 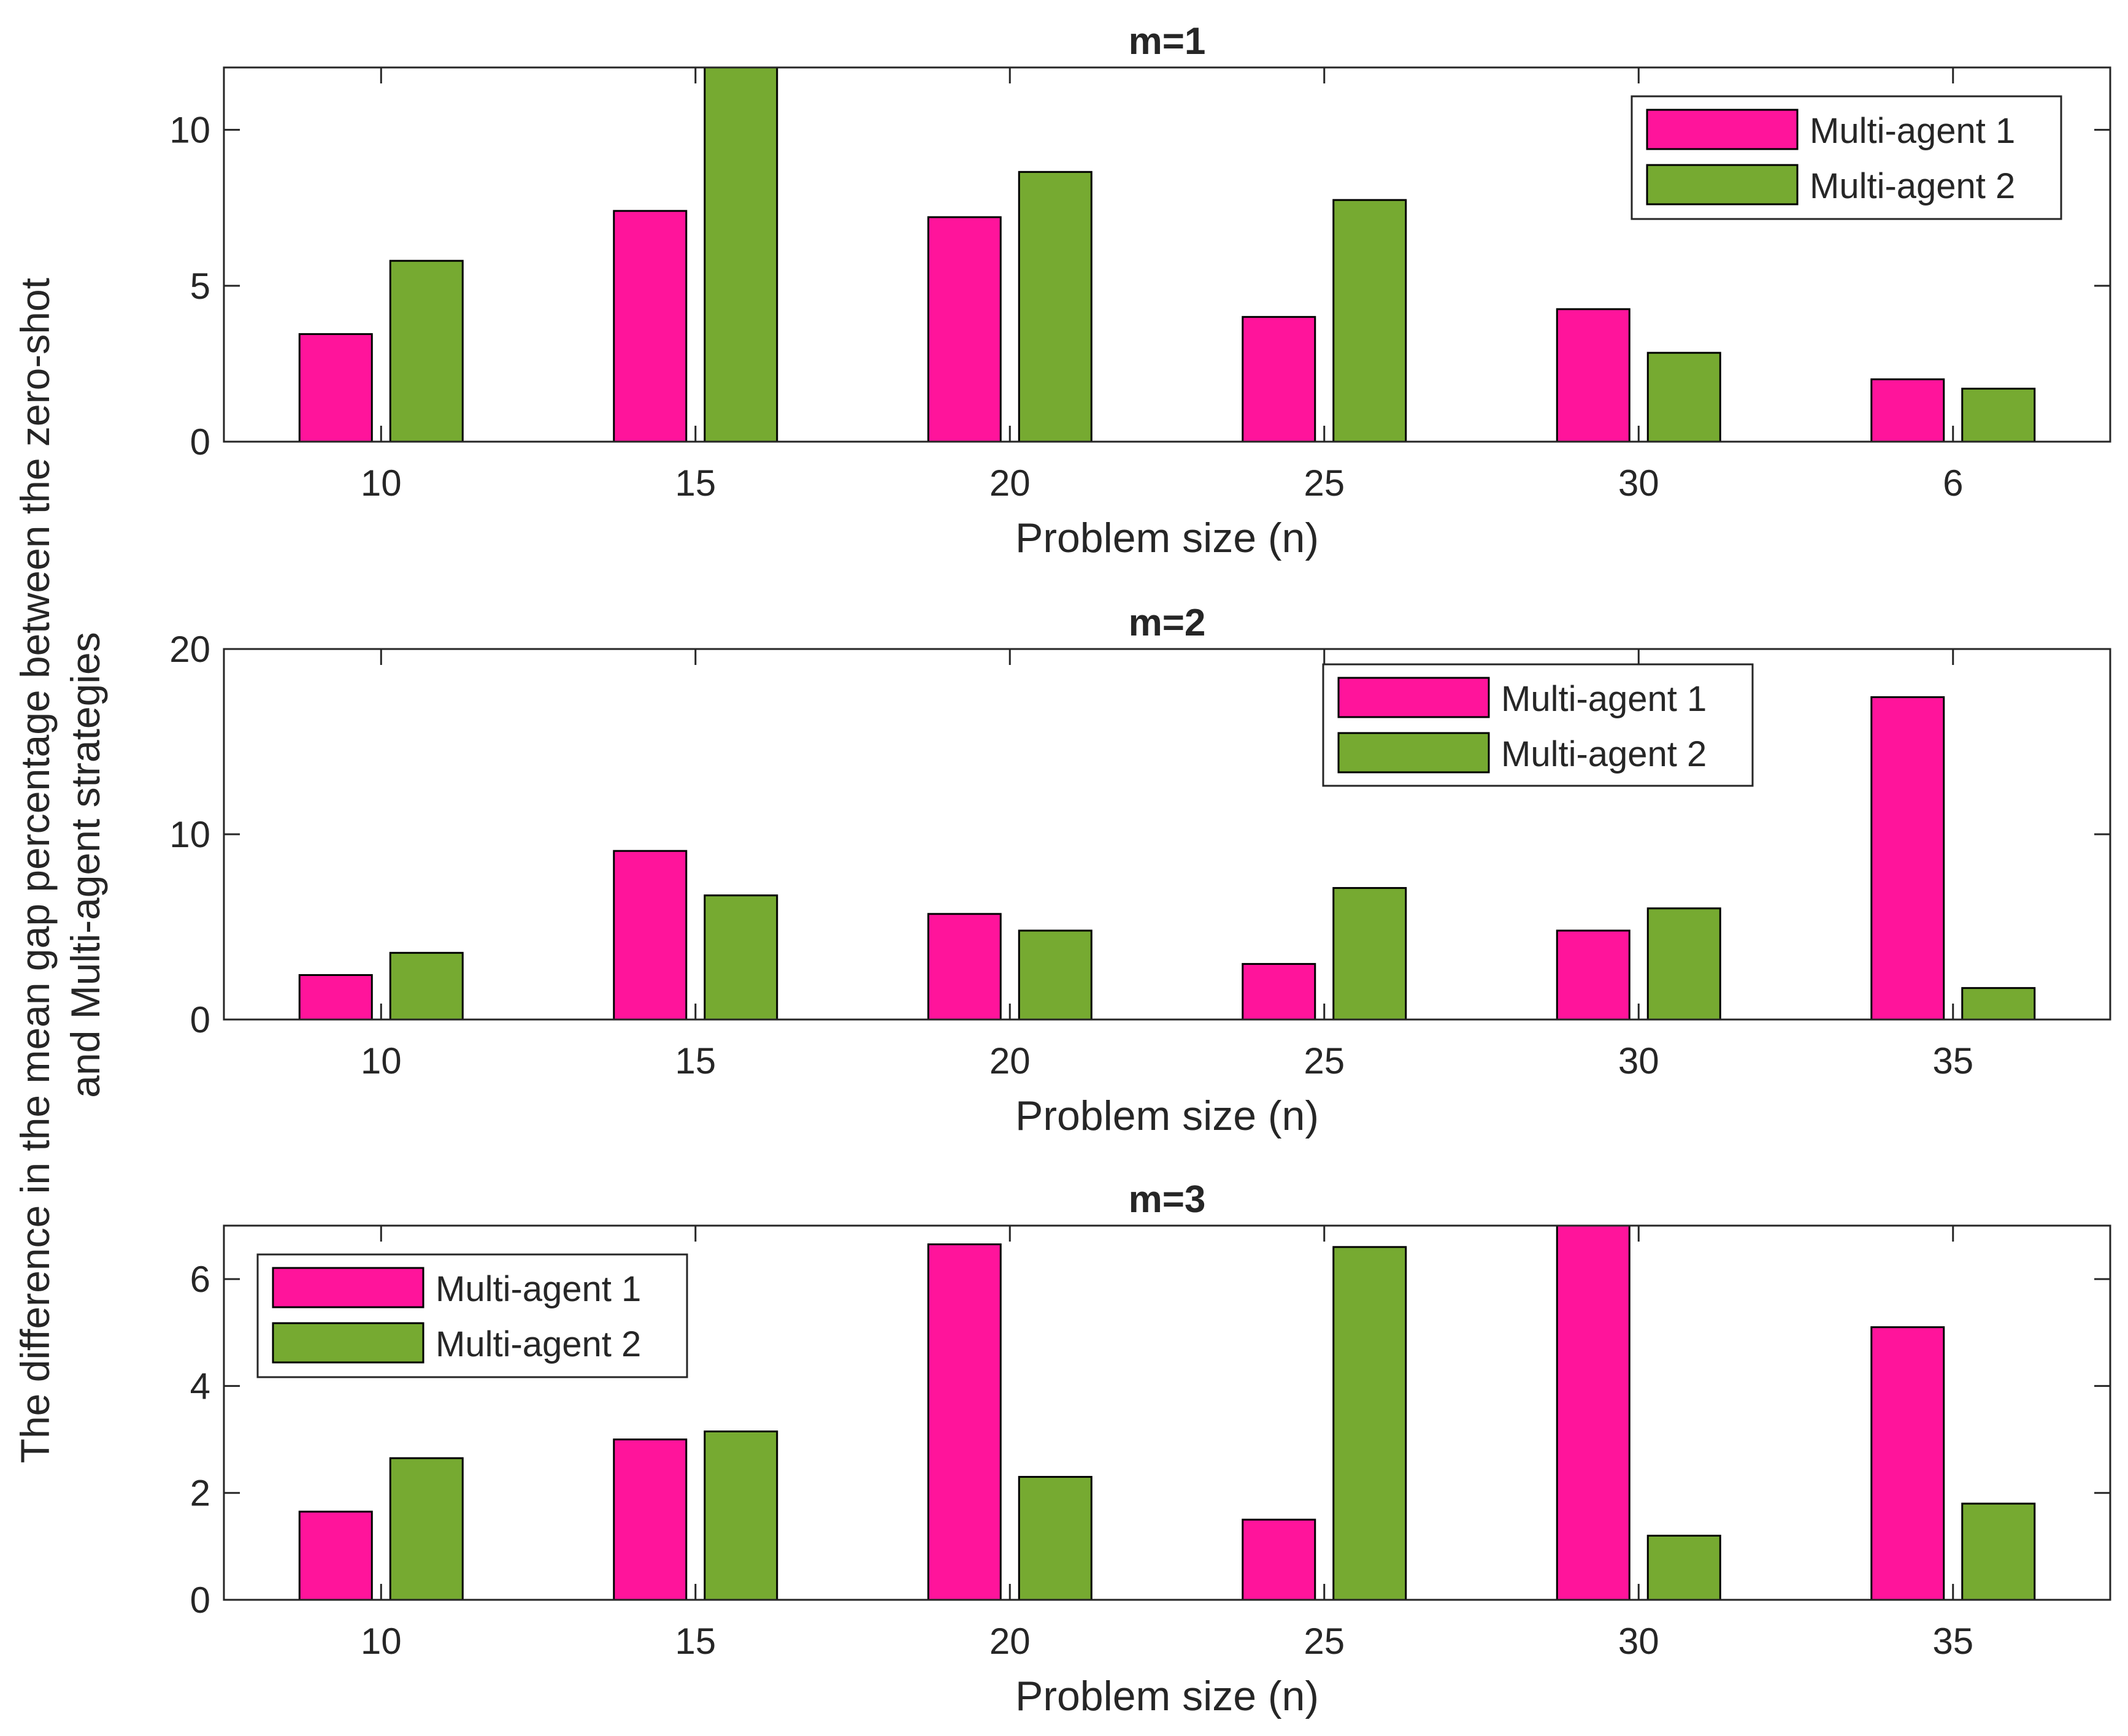 I want to click on bar-multi-agent-2-n6, so click(x=1999, y=416).